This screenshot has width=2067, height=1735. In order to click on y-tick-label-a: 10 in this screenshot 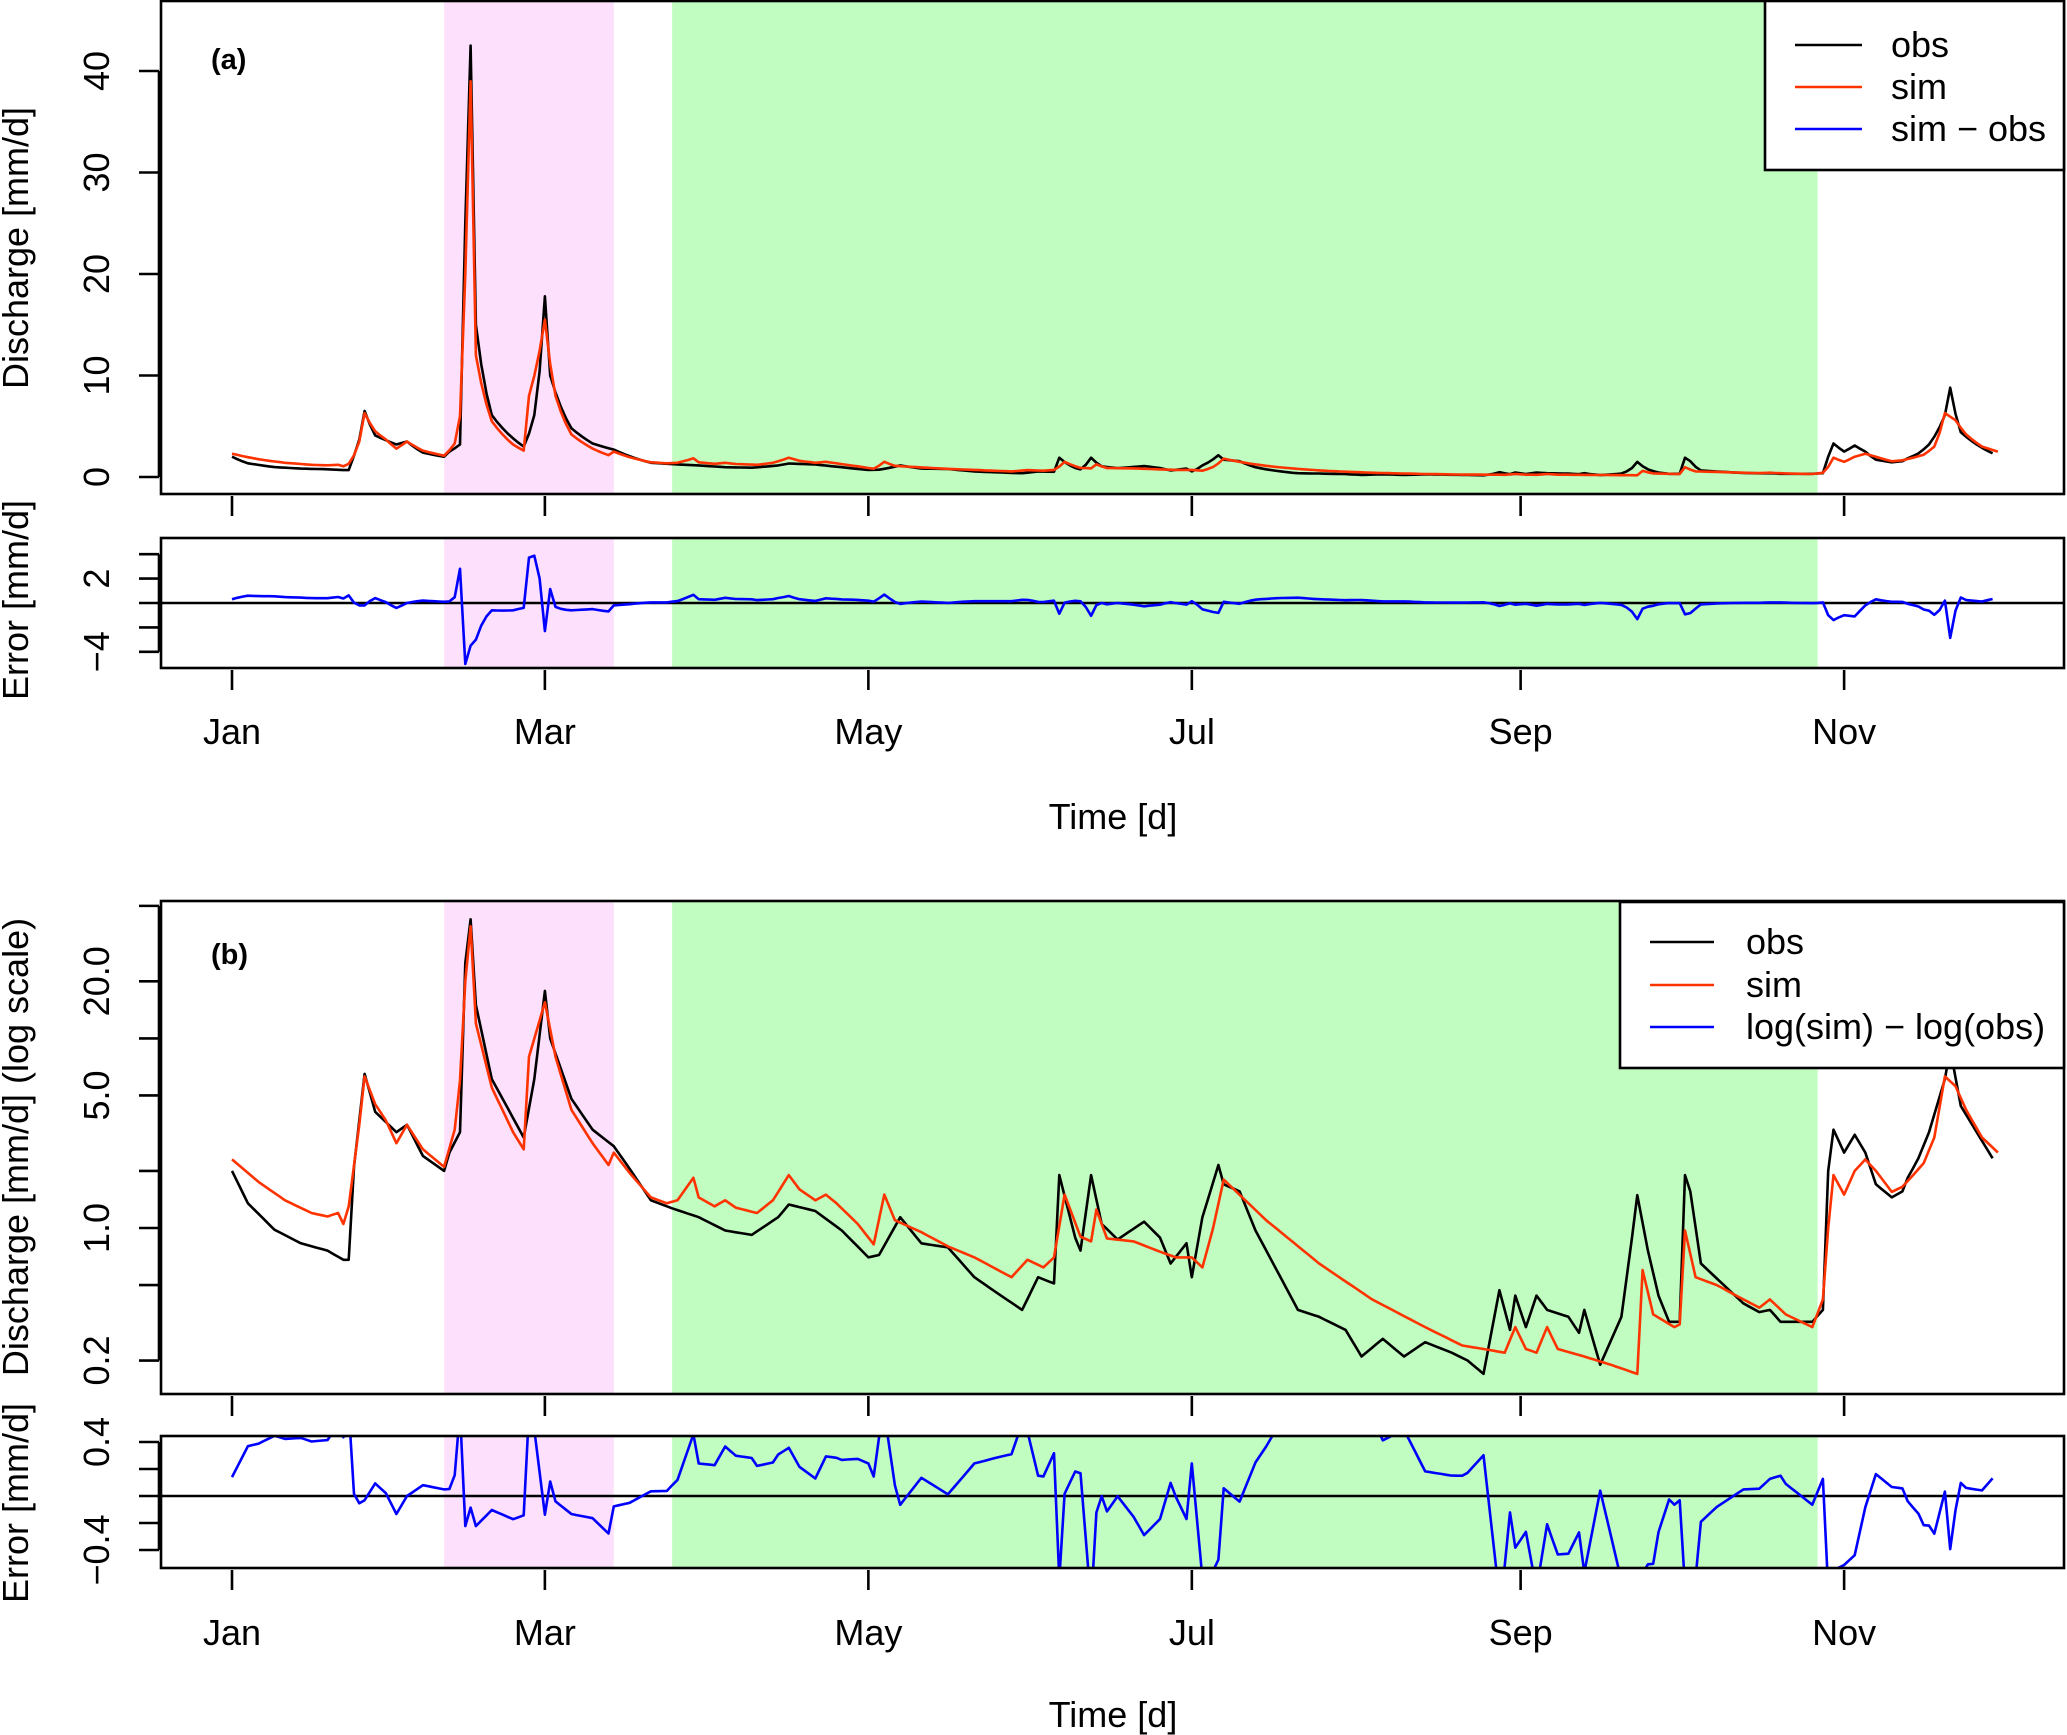, I will do `click(96, 375)`.